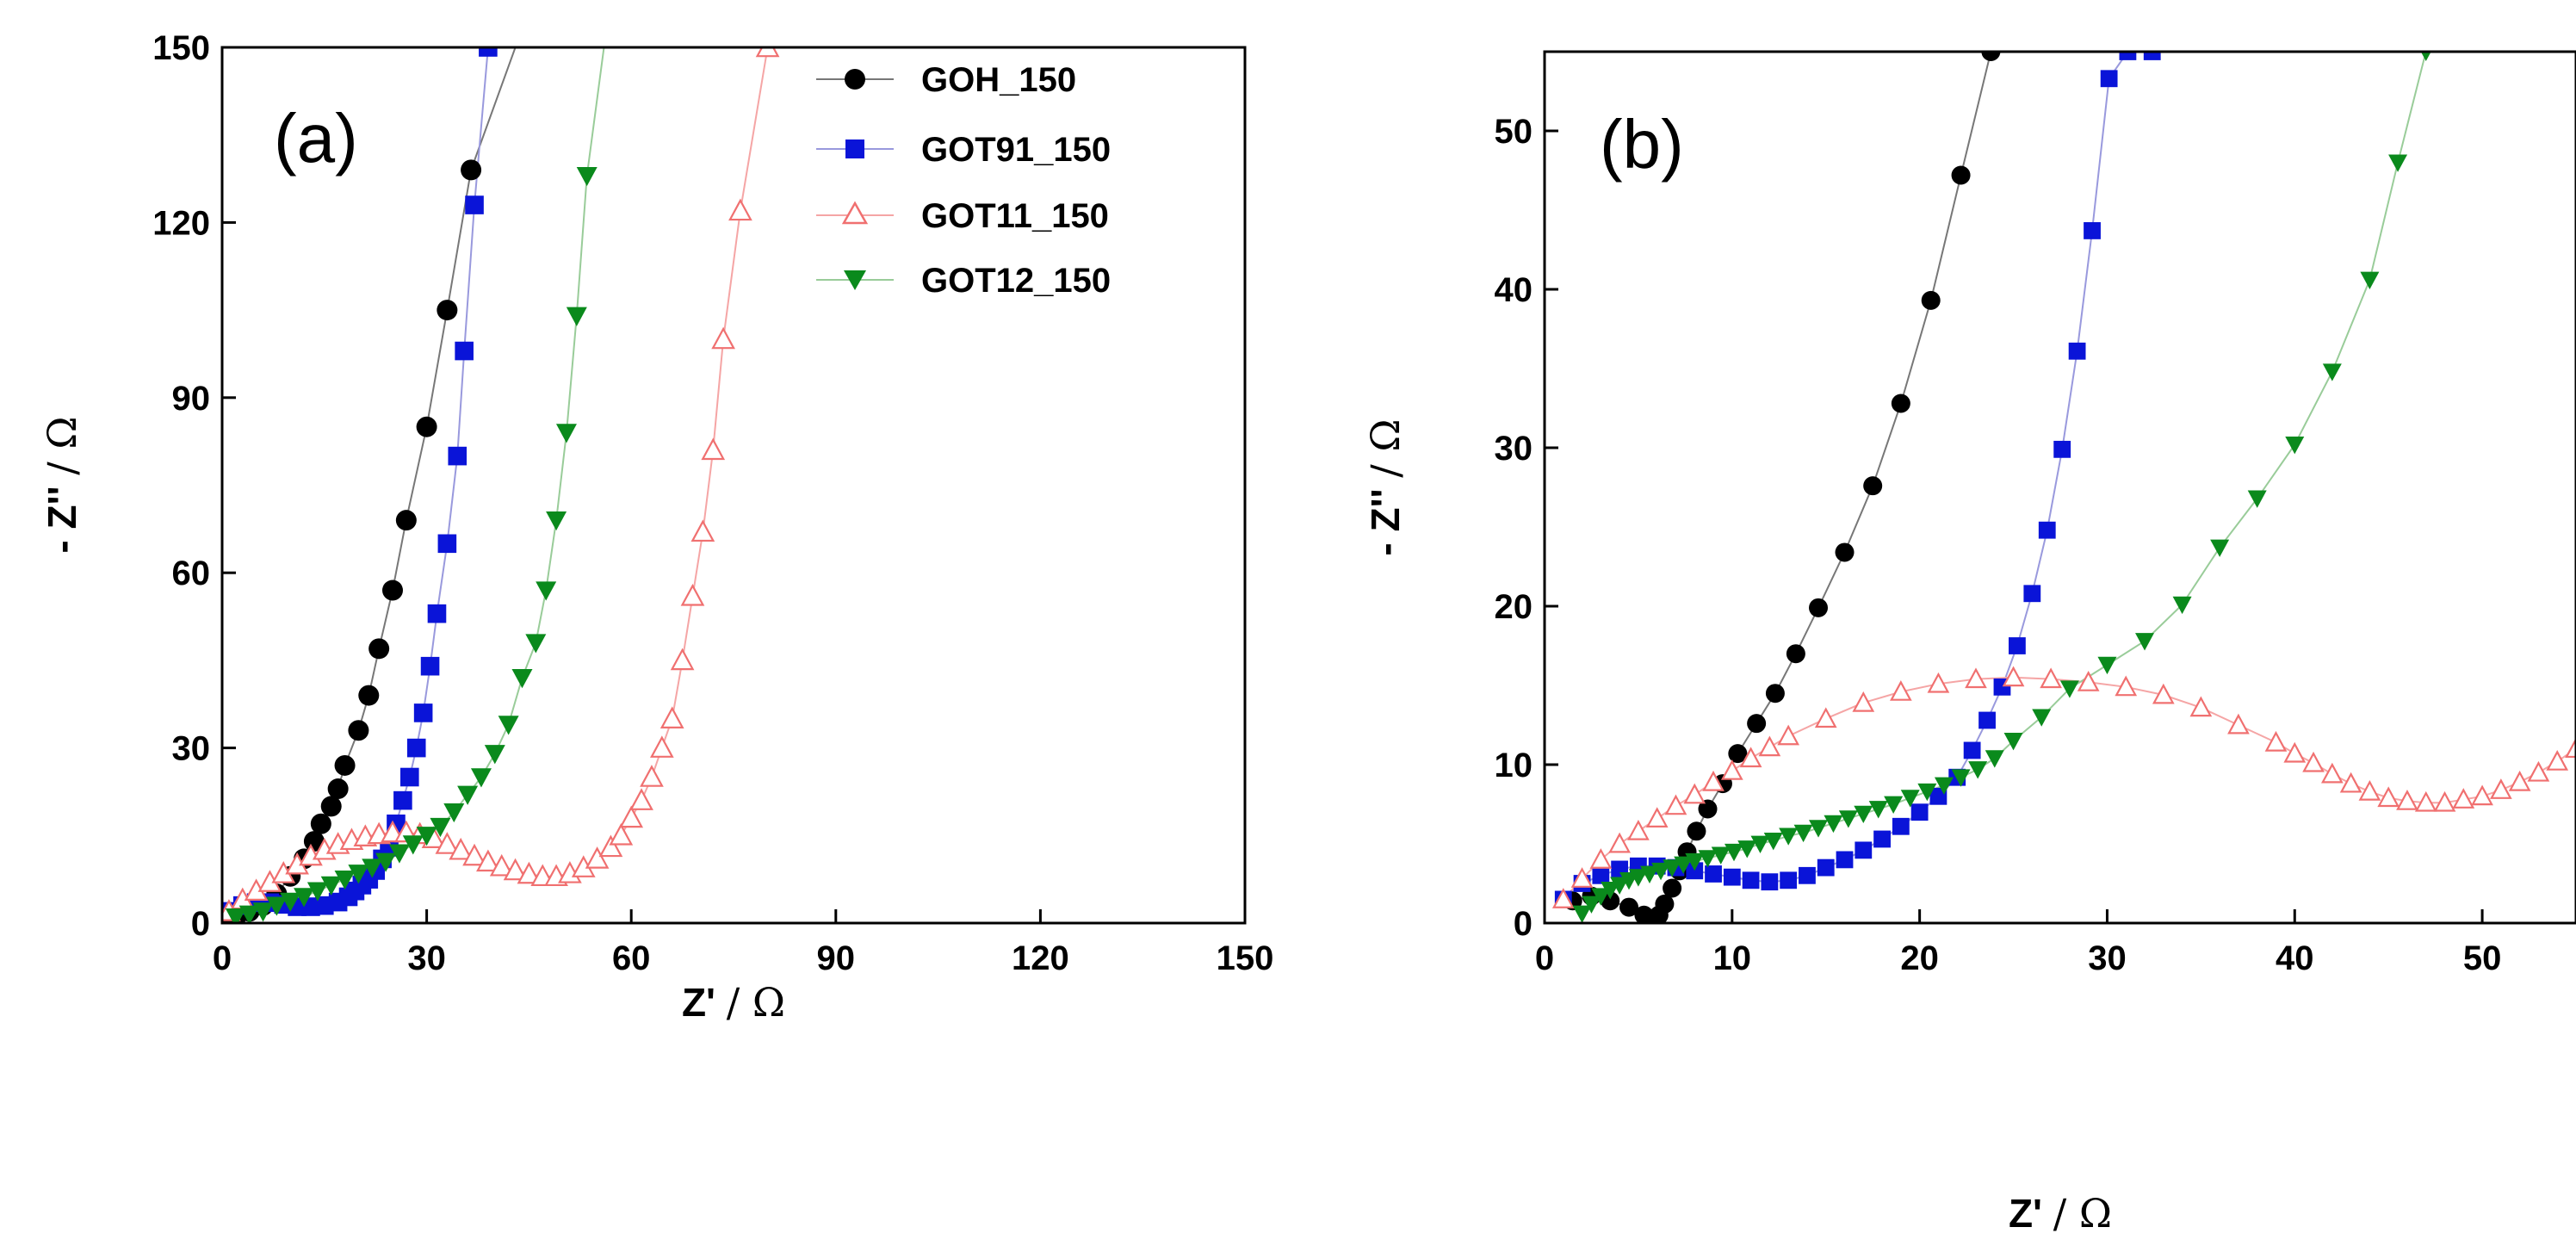 Image resolution: width=2576 pixels, height=1252 pixels. I want to click on x-tick-label-b-0: 0, so click(1545, 958).